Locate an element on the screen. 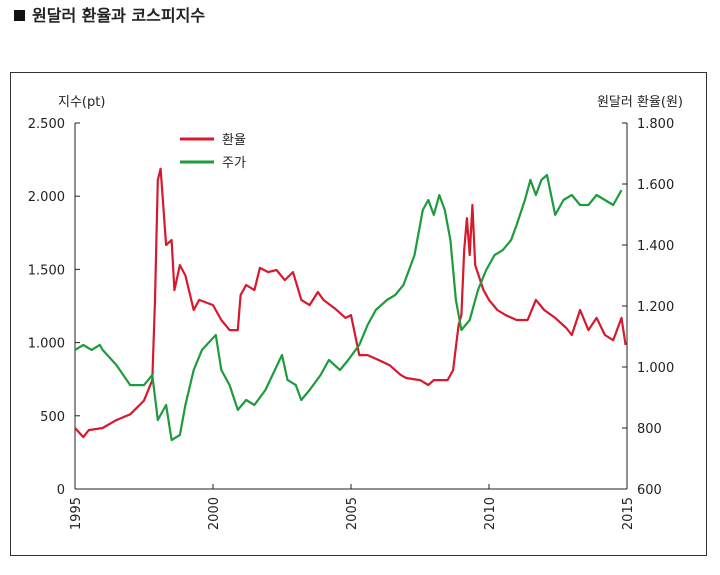 The image size is (720, 575). title-marker is located at coordinates (19, 15).